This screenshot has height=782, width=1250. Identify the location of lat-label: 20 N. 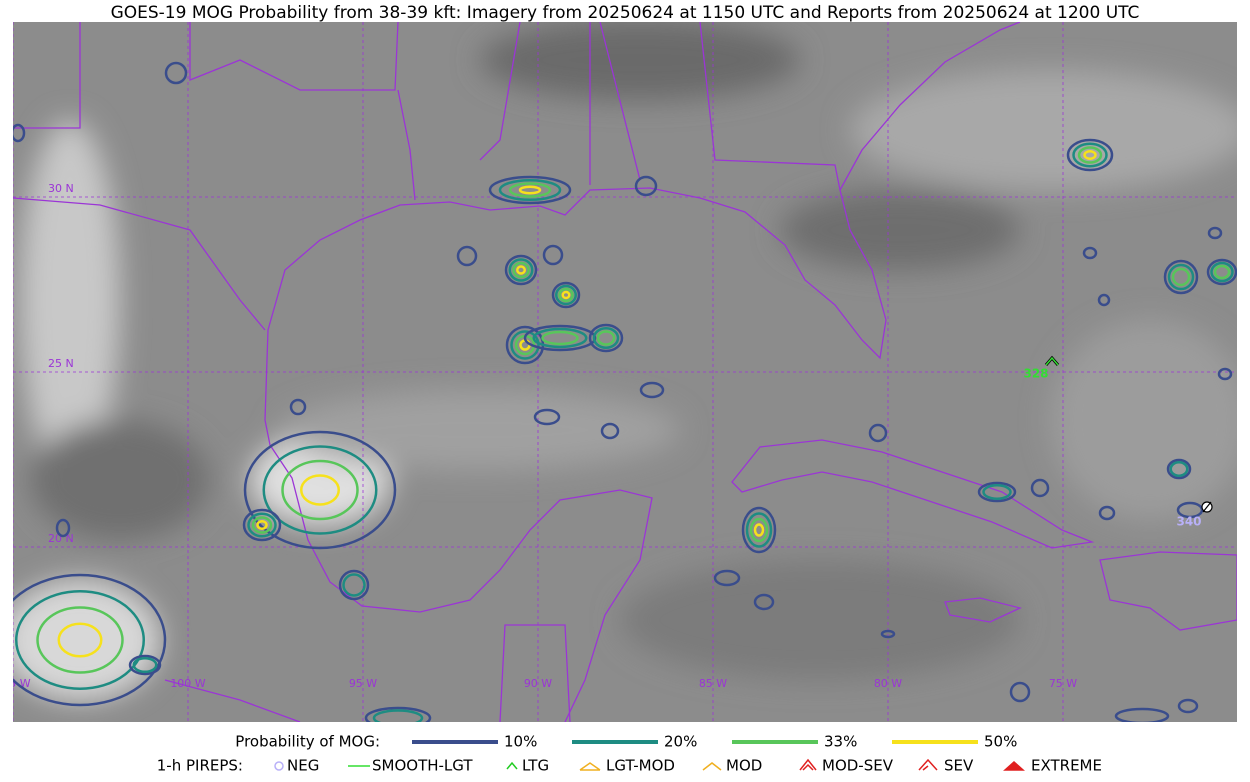
(61, 538).